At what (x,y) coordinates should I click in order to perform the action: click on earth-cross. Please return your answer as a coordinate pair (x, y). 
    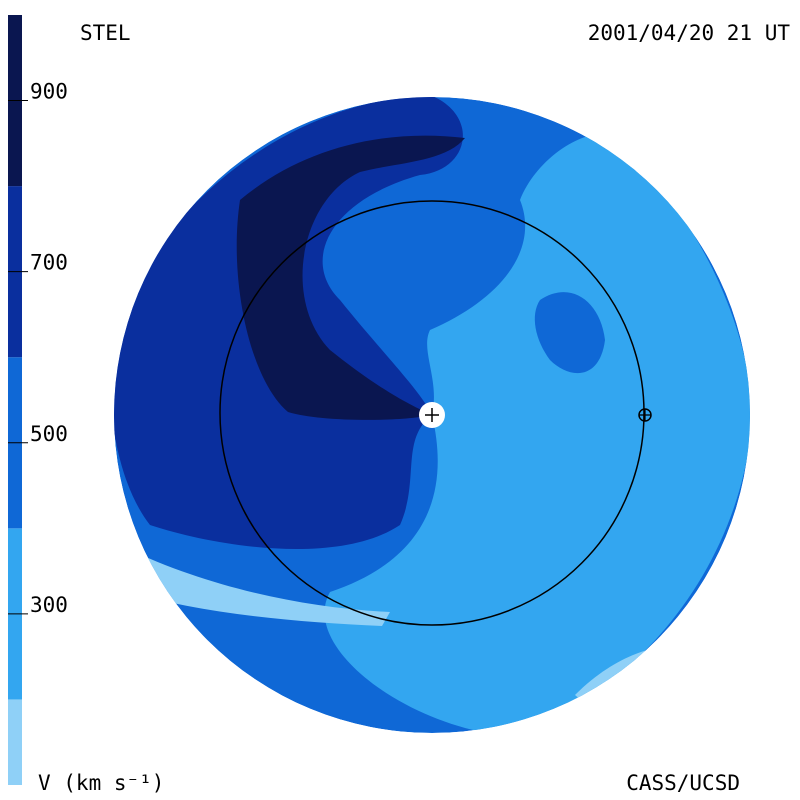
    Looking at the image, I should click on (645, 415).